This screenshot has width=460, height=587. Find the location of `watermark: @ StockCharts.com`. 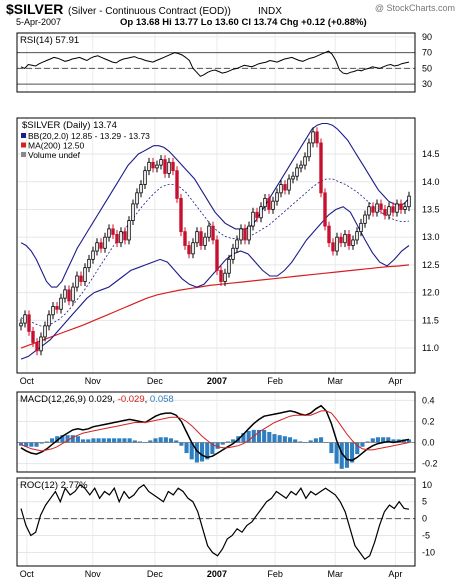

watermark: @ StockCharts.com is located at coordinates (415, 8).